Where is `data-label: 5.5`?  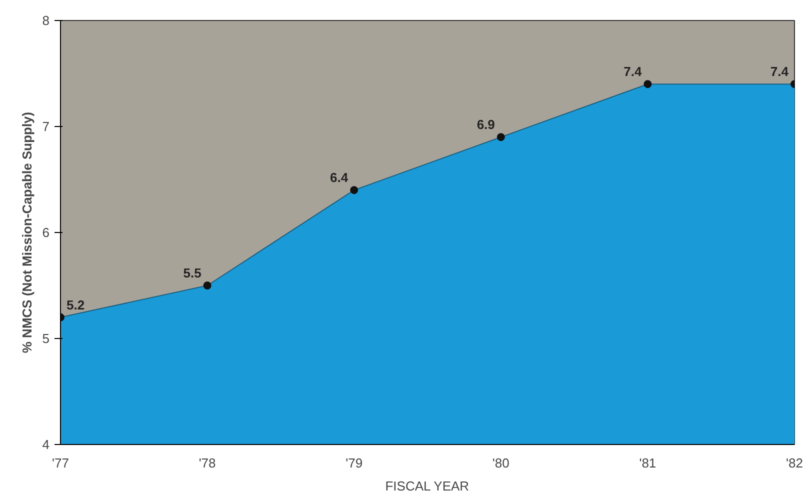
data-label: 5.5 is located at coordinates (192, 273).